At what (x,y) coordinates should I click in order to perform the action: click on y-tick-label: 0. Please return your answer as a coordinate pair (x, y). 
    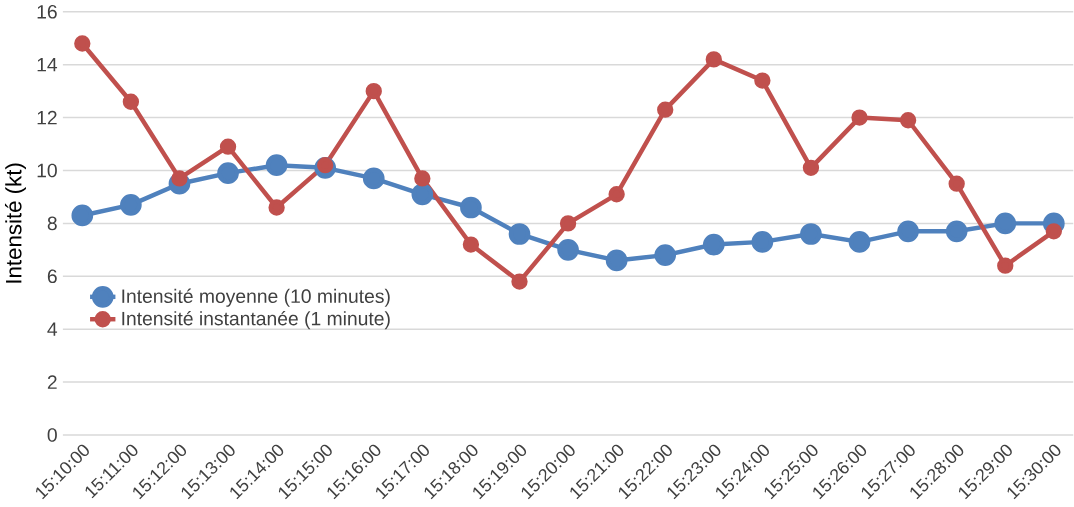
    Looking at the image, I should click on (52, 434).